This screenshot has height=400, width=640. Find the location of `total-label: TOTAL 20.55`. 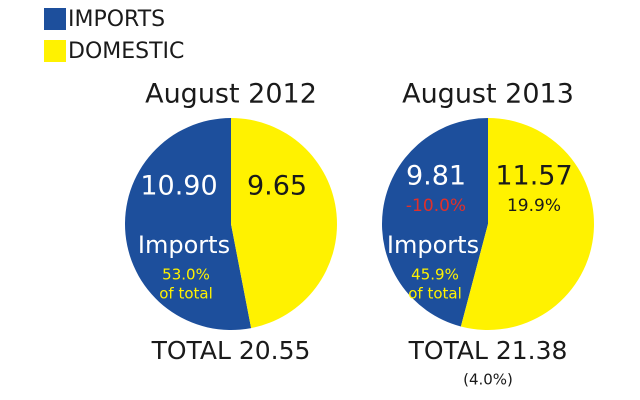

total-label: TOTAL 20.55 is located at coordinates (231, 350).